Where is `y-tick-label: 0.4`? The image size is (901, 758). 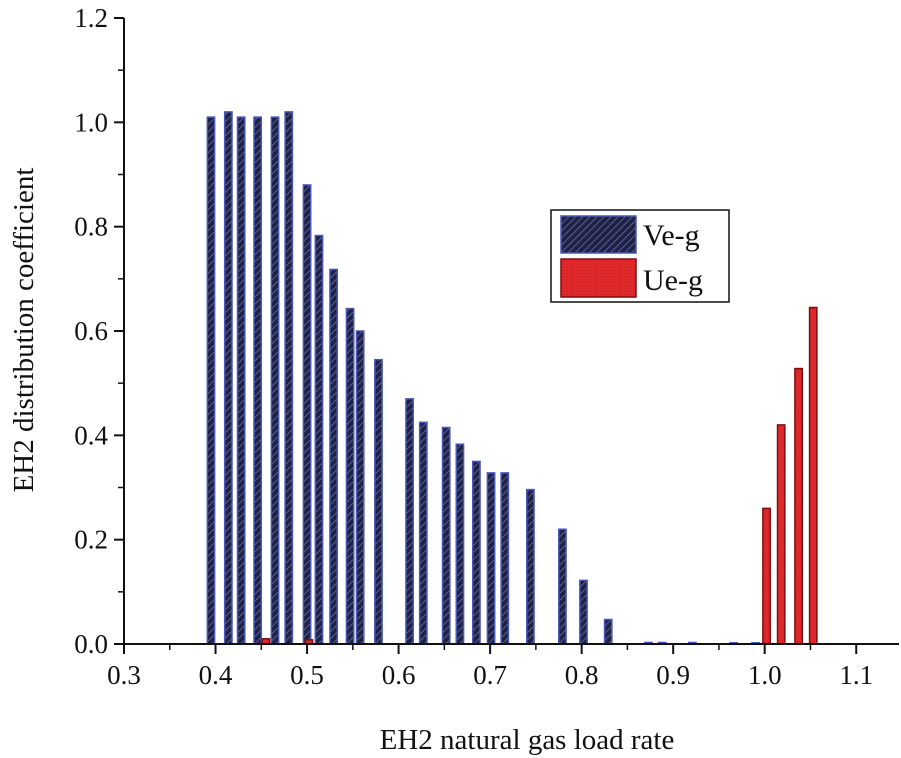 y-tick-label: 0.4 is located at coordinates (91, 435).